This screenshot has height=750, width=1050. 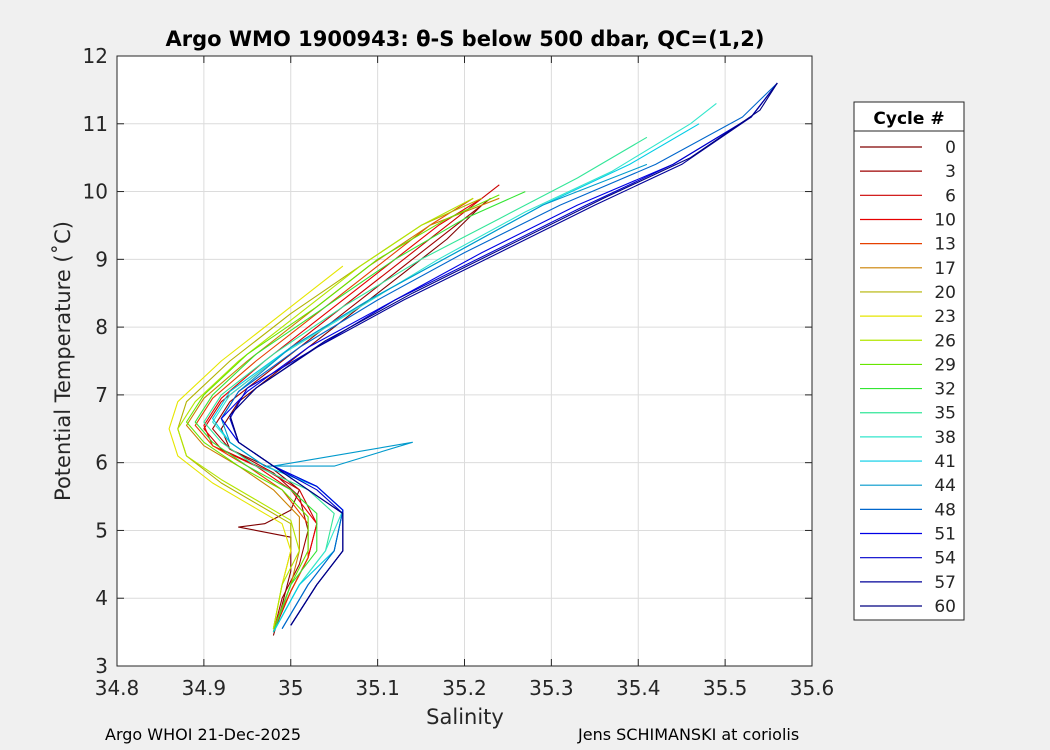 I want to click on x-tick-label: 35.2, so click(x=464, y=688).